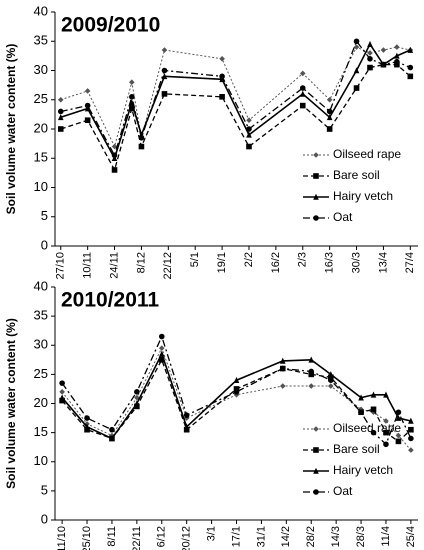 The height and width of the screenshot is (550, 424). What do you see at coordinates (141, 262) in the screenshot?
I see `x-tick-label: 8/12` at bounding box center [141, 262].